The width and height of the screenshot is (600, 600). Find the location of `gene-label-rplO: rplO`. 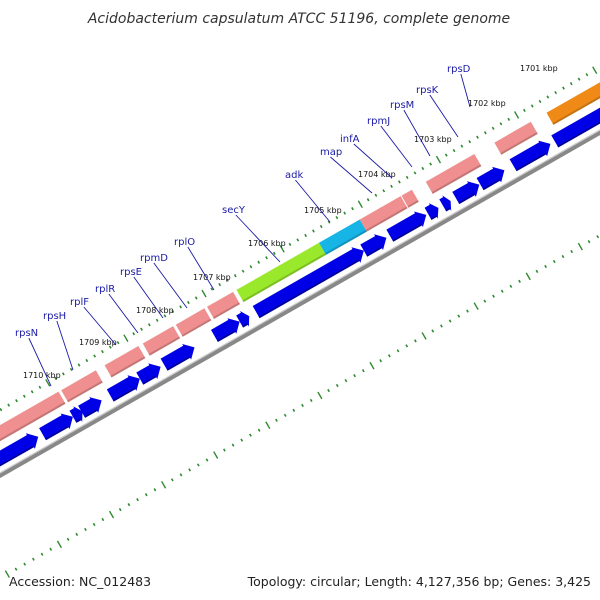

gene-label-rplO: rplO is located at coordinates (194, 264).